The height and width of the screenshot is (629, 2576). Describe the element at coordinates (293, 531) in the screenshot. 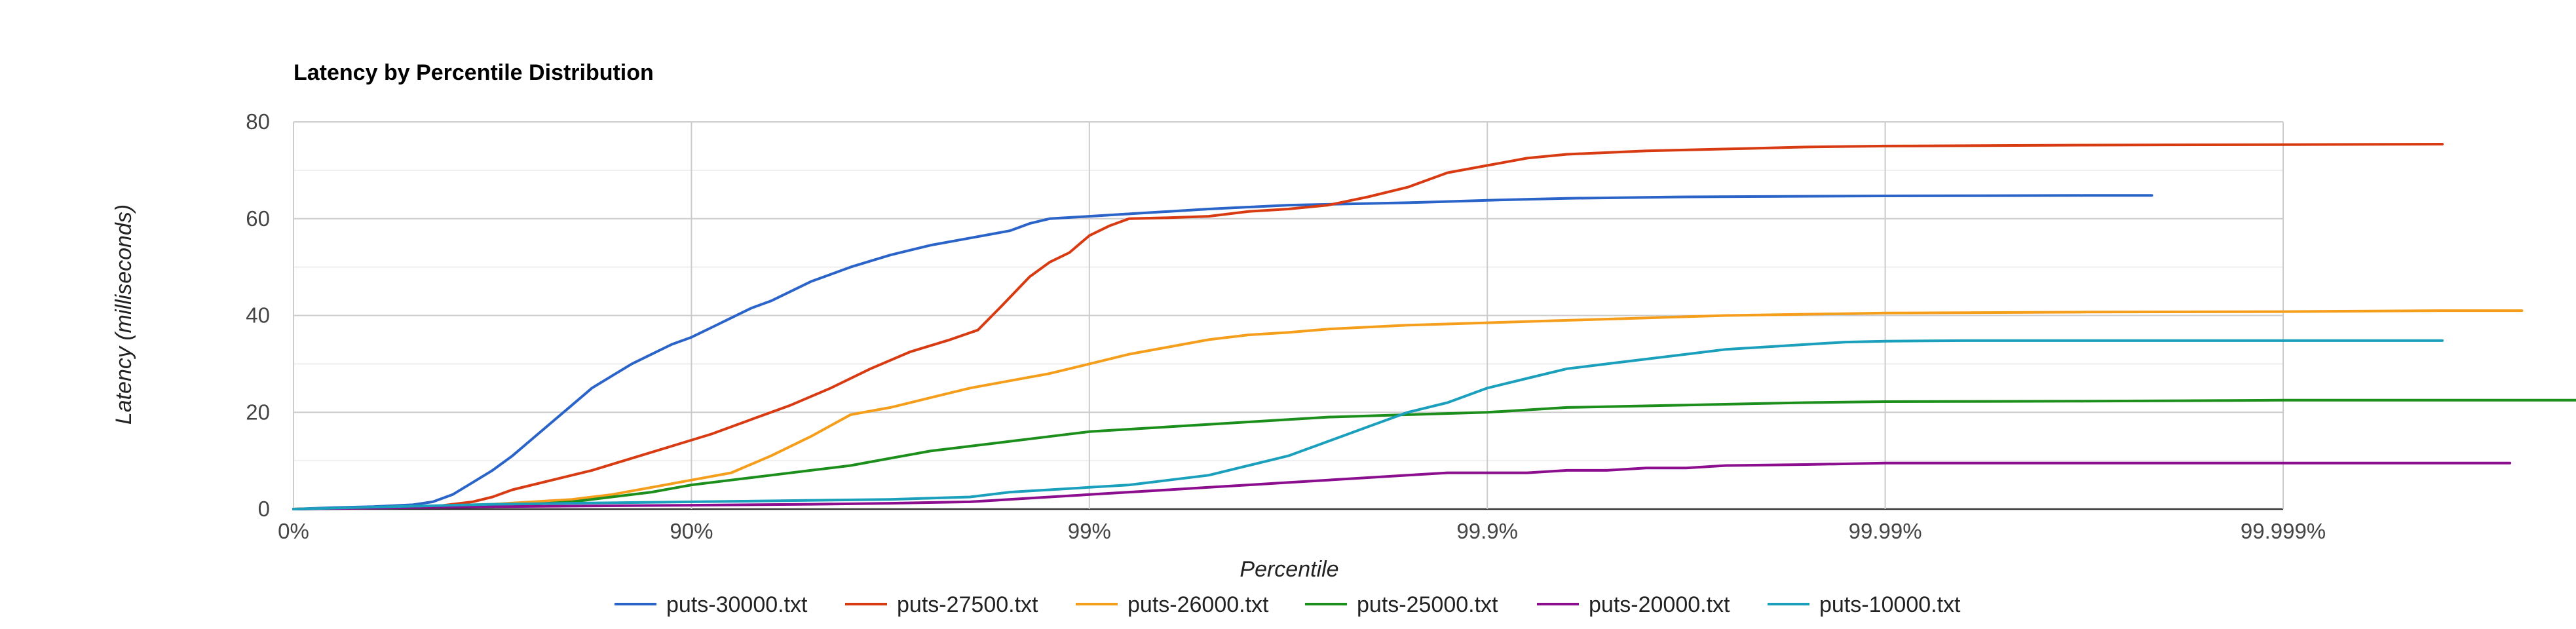

I see `x-tick-label: 0%` at that location.